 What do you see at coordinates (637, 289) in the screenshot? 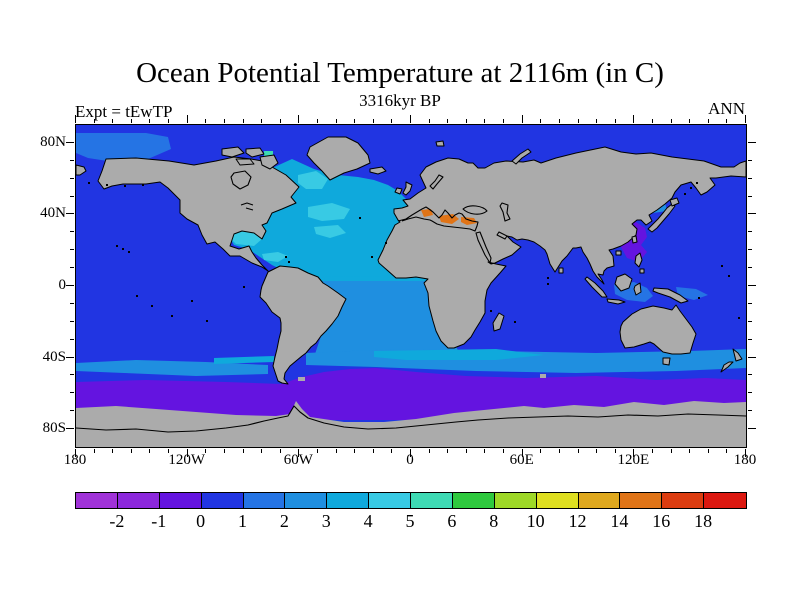
I see `sulawesi` at bounding box center [637, 289].